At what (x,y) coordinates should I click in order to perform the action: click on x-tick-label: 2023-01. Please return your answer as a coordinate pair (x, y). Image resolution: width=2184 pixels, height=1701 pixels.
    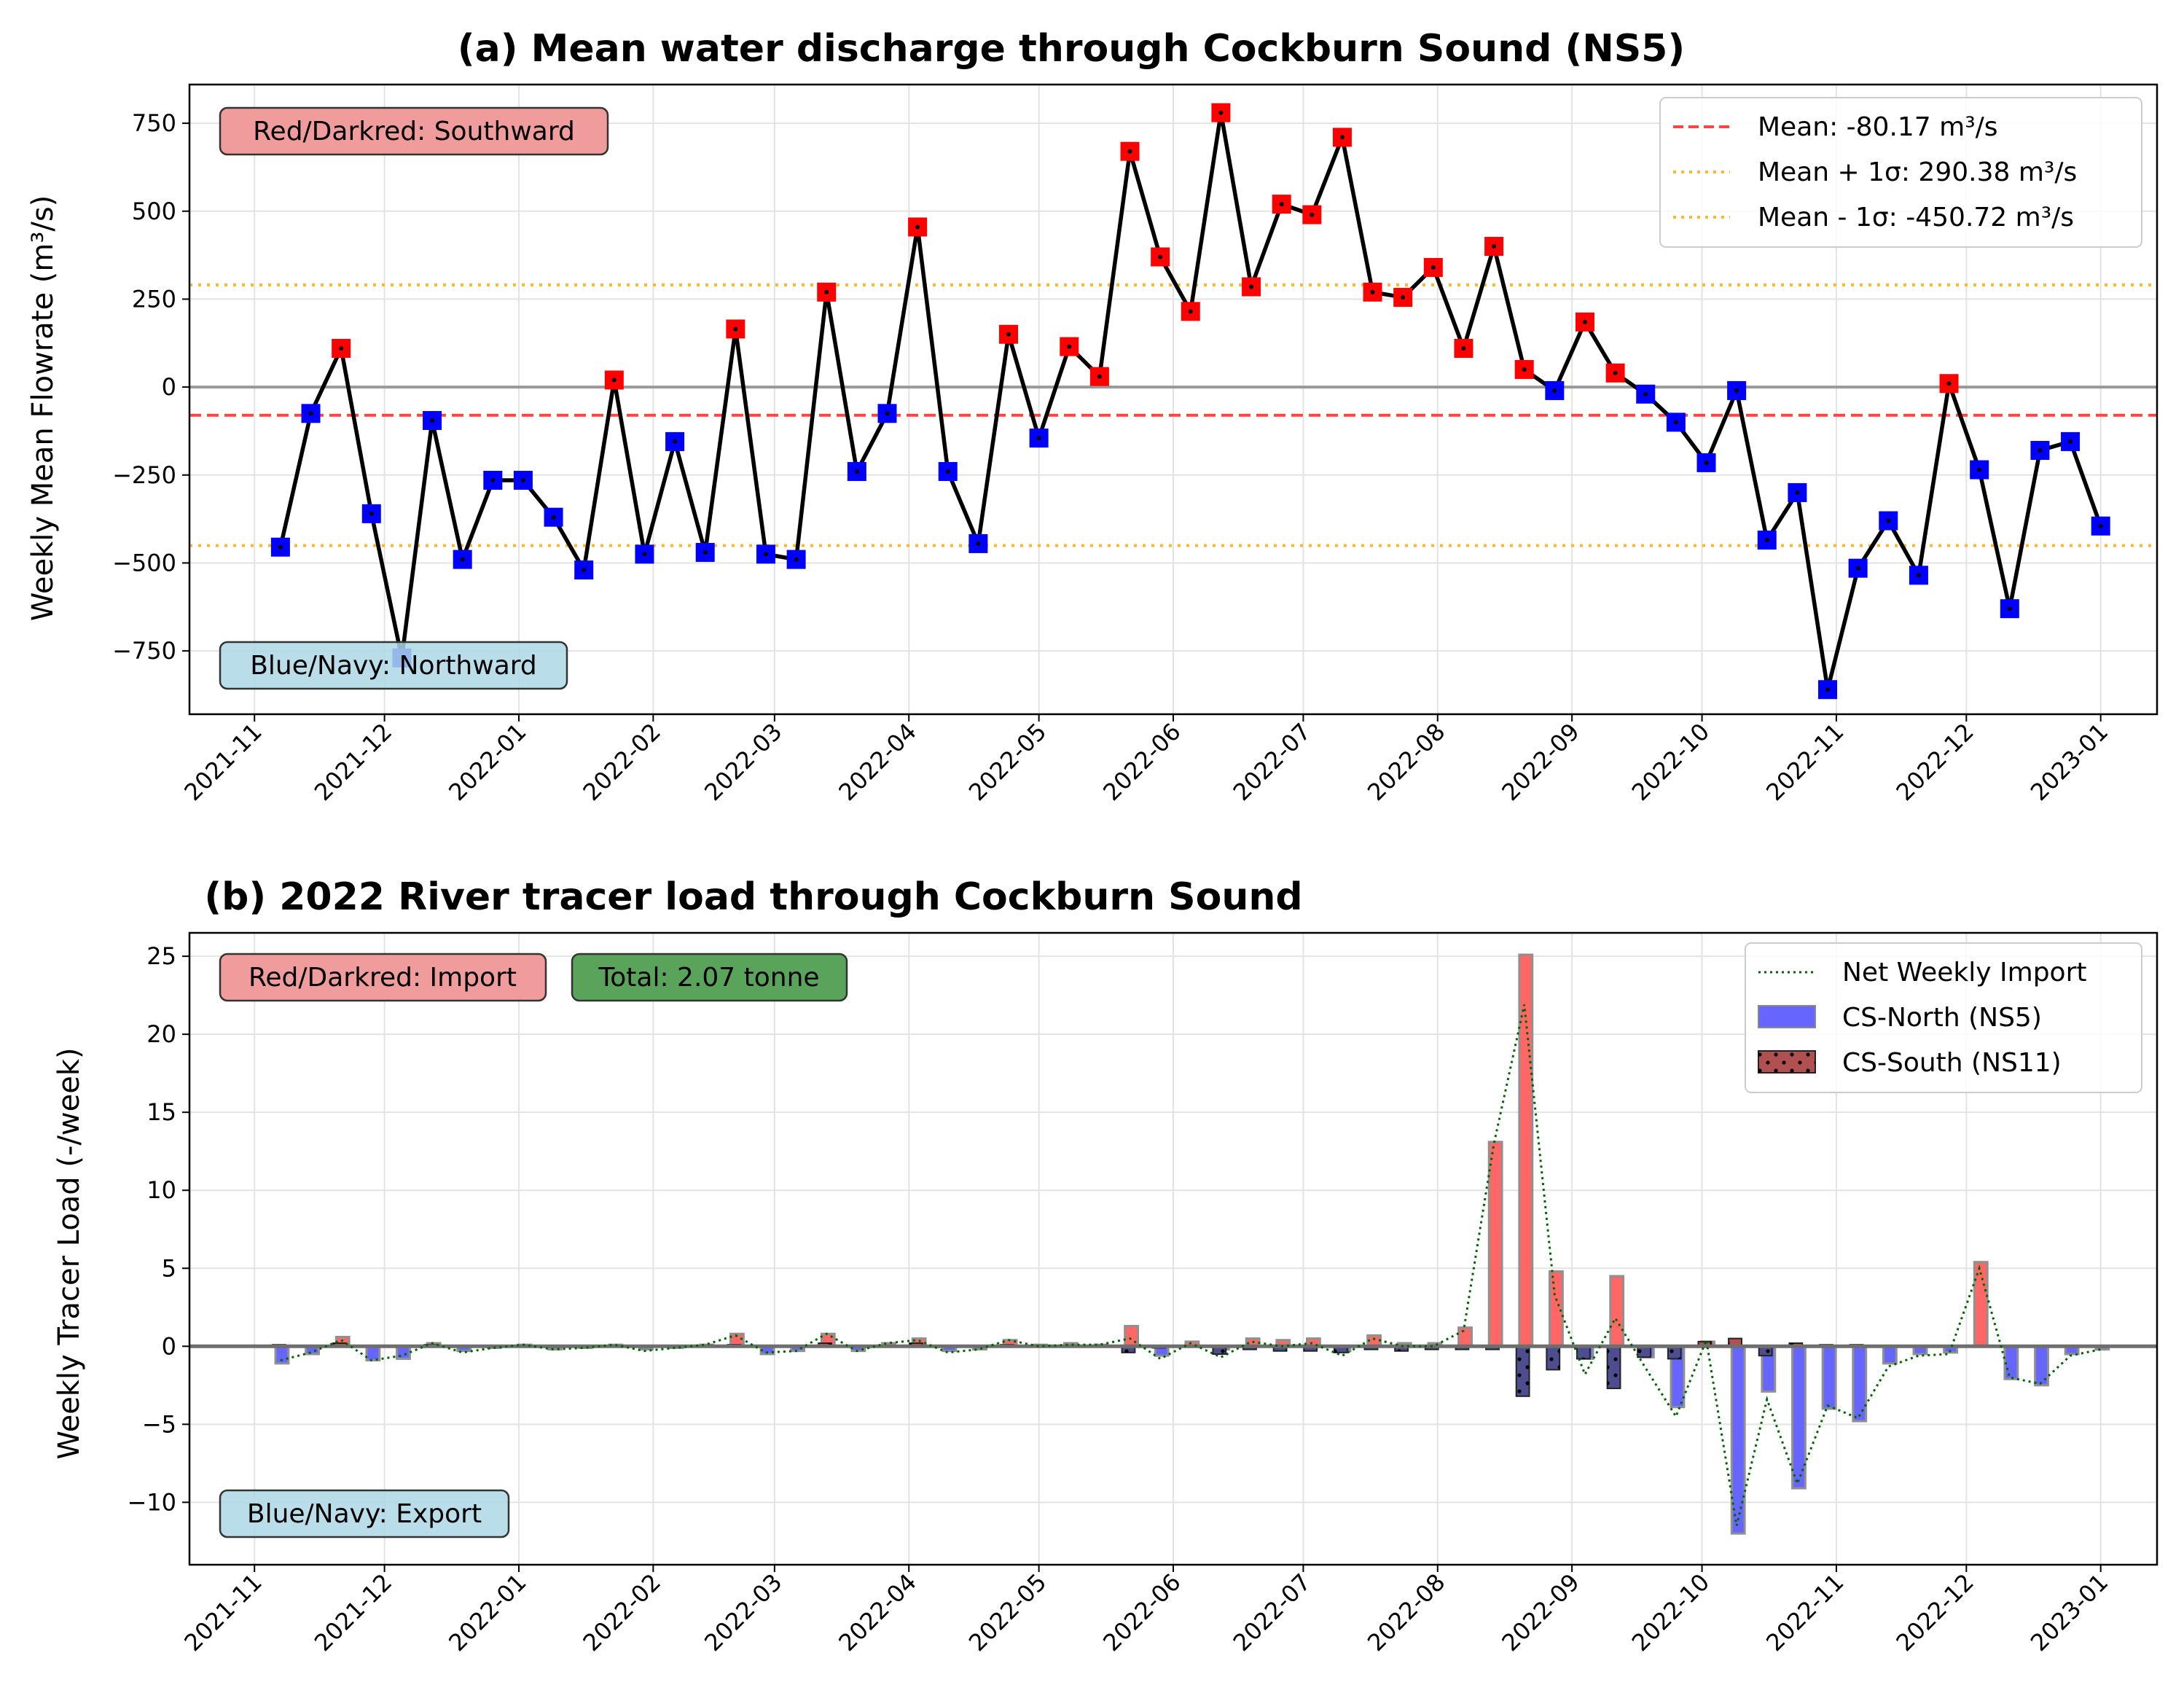
    Looking at the image, I should click on (2069, 762).